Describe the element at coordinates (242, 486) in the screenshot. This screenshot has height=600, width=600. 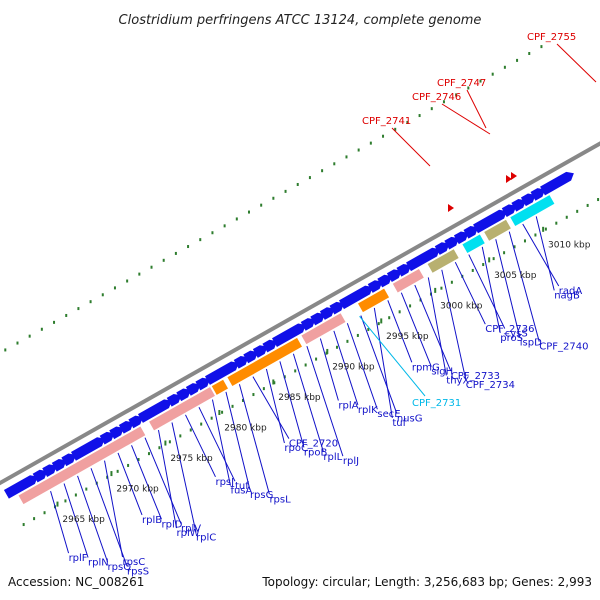
I see `gene-label-tuf: tuf` at that location.